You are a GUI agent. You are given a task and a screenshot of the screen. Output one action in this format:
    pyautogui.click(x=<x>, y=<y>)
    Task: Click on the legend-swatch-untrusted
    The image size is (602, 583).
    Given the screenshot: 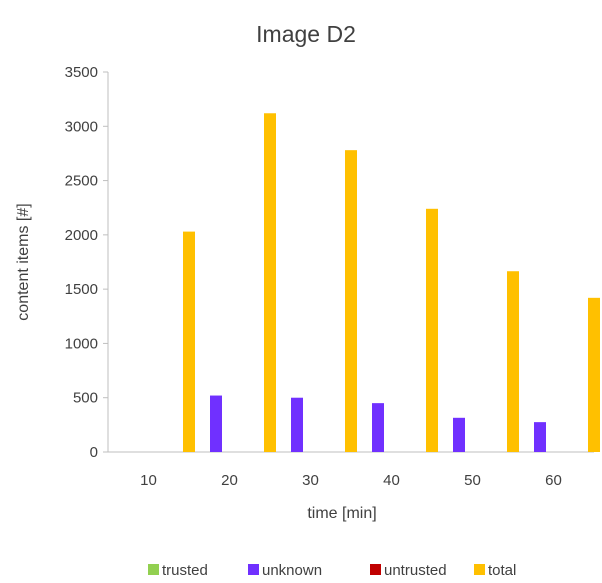 What is the action you would take?
    pyautogui.click(x=375, y=569)
    